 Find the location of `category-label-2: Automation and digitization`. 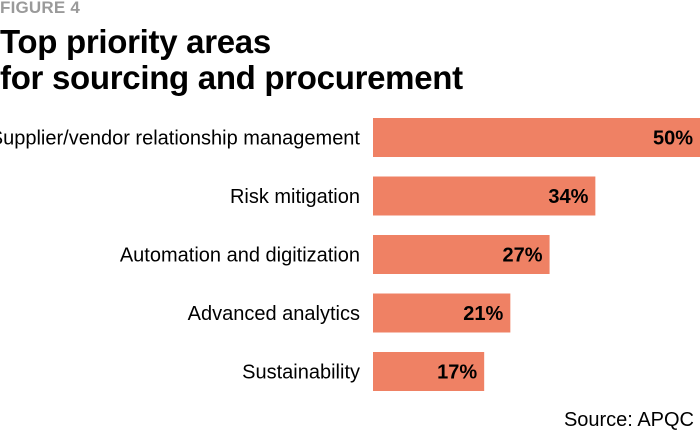

category-label-2: Automation and digitization is located at coordinates (240, 256).